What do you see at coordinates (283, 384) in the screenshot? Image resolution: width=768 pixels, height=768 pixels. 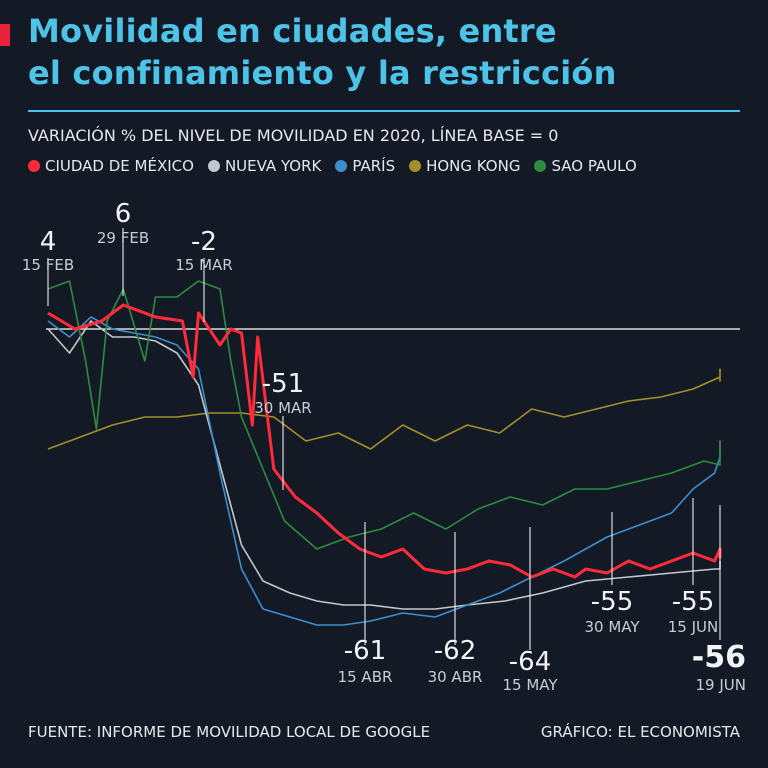 I see `annotation-value: -51` at bounding box center [283, 384].